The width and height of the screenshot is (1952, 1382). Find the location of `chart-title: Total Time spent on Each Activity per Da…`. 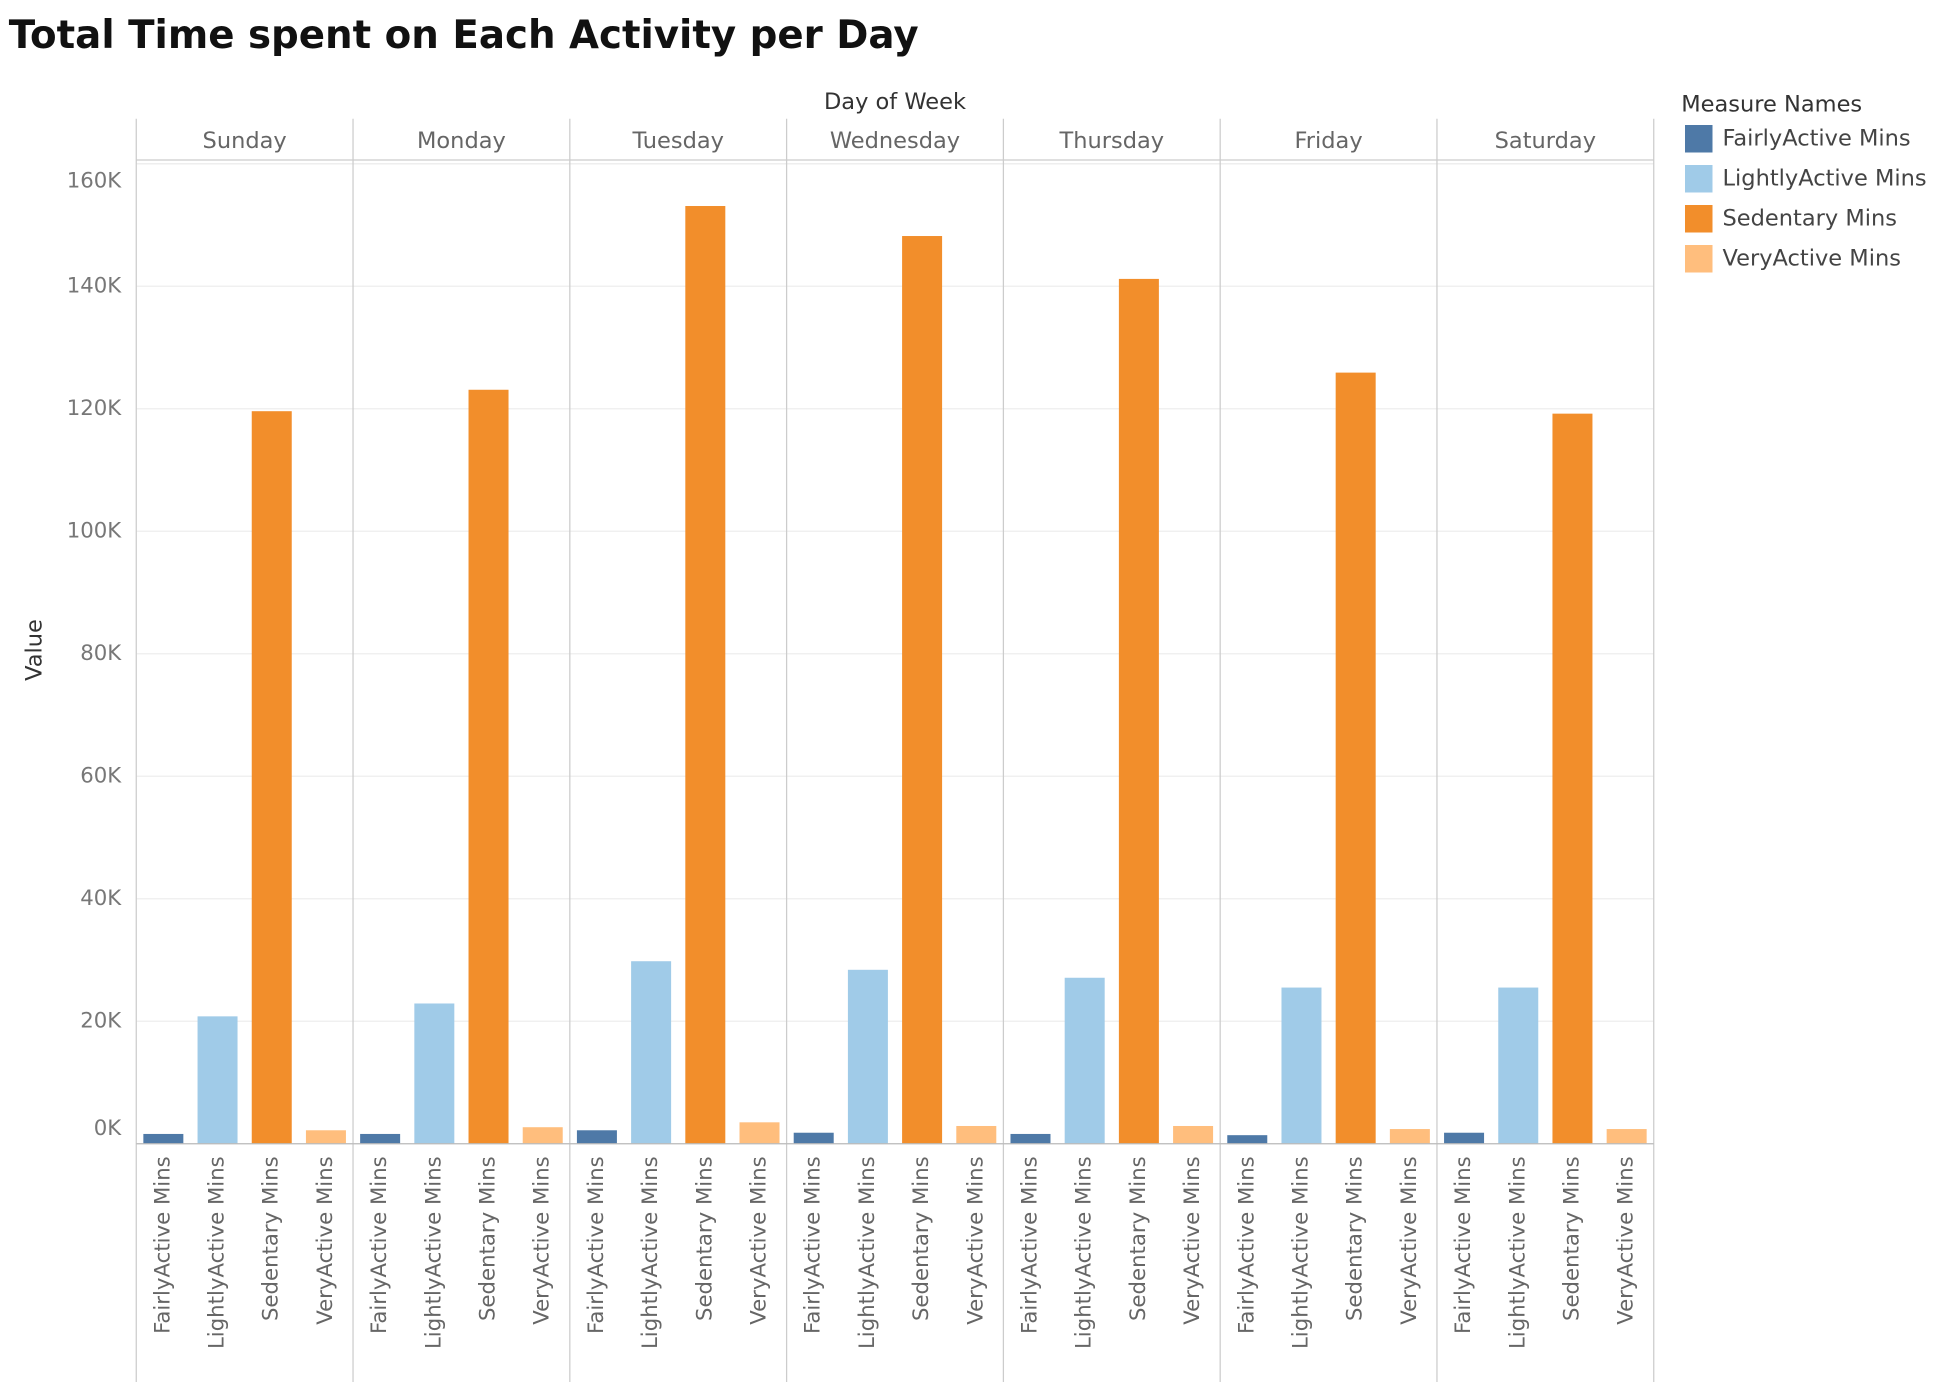

chart-title: Total Time spent on Each Activity per Da… is located at coordinates (464, 35).